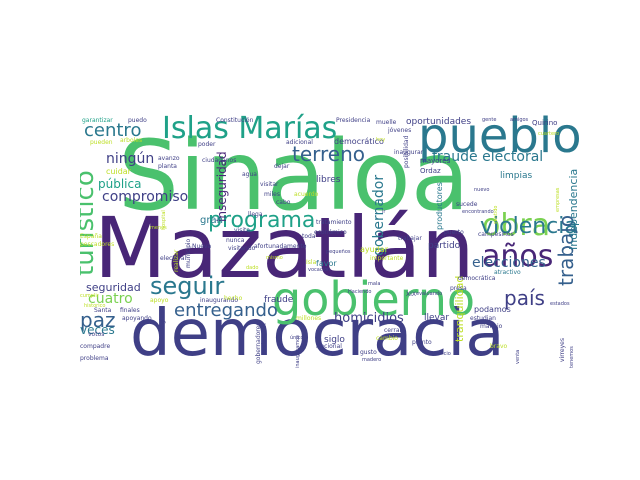  I want to click on cloud-word: muelle, so click(386, 122).